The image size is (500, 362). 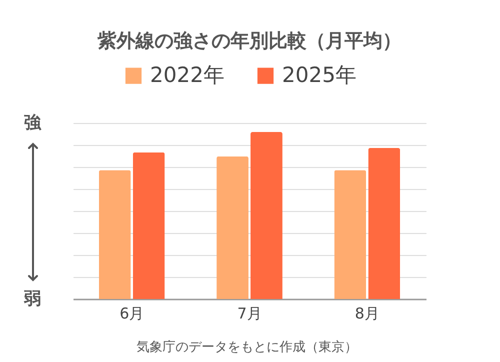 What do you see at coordinates (249, 41) in the screenshot?
I see `chart-title: 紫外線の強さの年別比較（月平均）` at bounding box center [249, 41].